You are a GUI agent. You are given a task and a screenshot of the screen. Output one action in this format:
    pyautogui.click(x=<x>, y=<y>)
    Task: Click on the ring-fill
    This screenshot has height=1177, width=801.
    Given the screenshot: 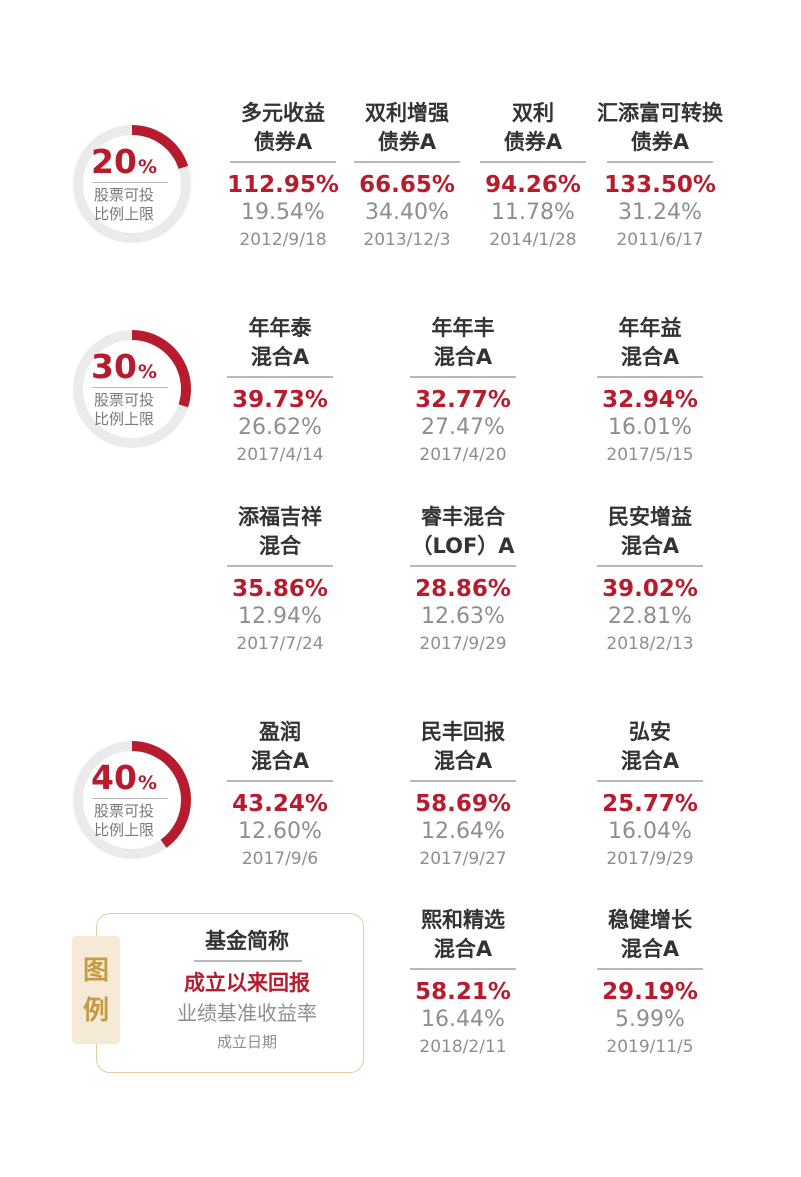 What is the action you would take?
    pyautogui.click(x=132, y=800)
    